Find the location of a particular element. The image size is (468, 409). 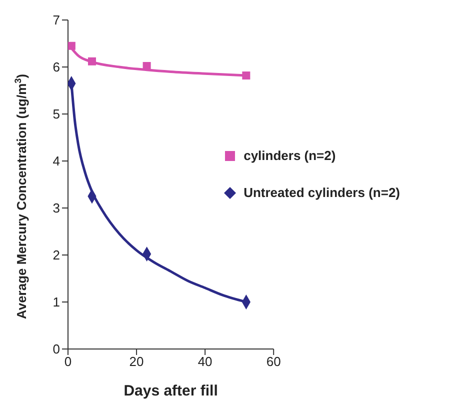

x-axis-title: Days after fill is located at coordinates (171, 391).